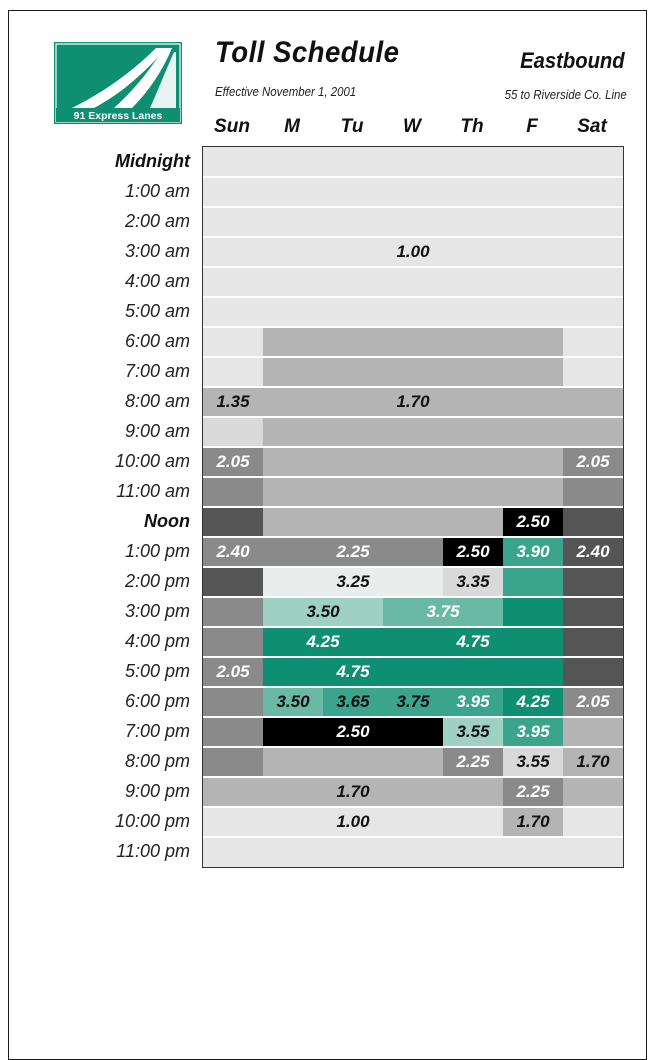 This screenshot has height=1060, width=655. I want to click on toll-rate-value: 4.75, so click(353, 671).